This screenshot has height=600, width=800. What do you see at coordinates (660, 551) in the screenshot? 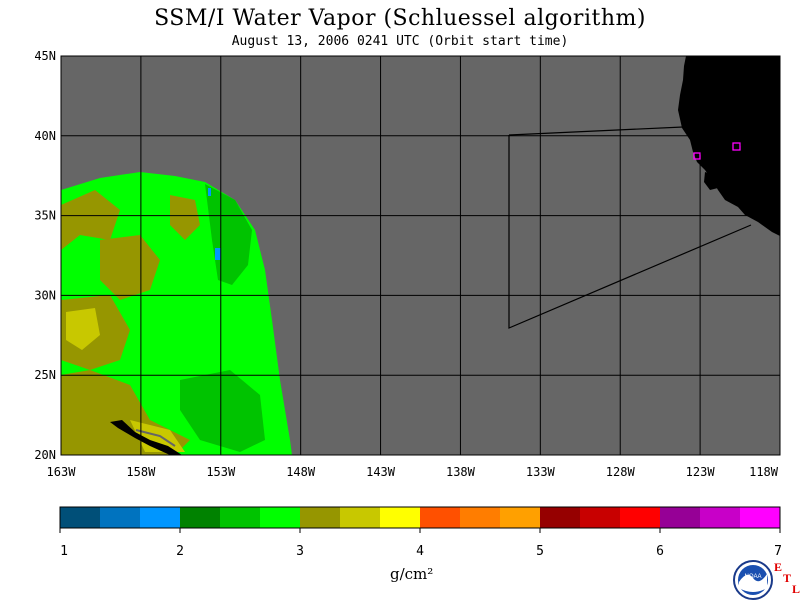
I see `colorbar-tick-label: 6` at bounding box center [660, 551].